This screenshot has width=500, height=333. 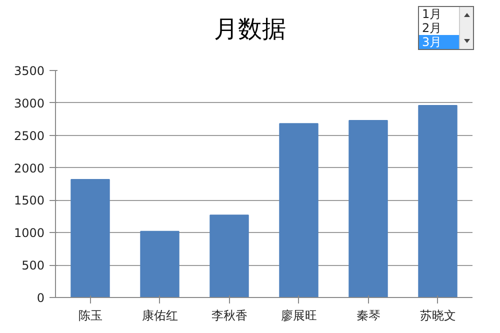 What do you see at coordinates (229, 315) in the screenshot?
I see `x-tick-label: 李秋香` at bounding box center [229, 315].